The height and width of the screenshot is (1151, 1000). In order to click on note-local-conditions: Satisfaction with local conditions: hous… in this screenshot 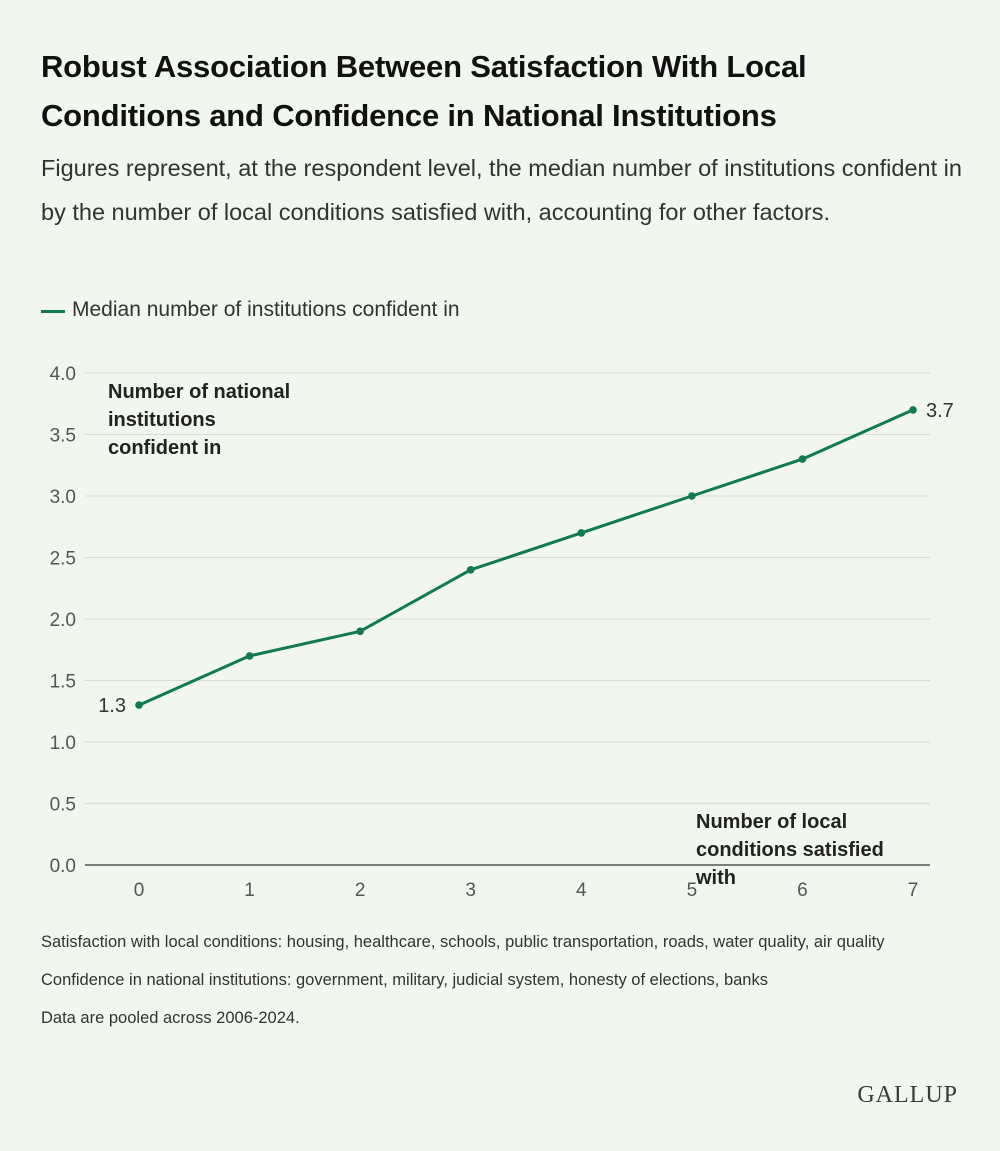, I will do `click(463, 942)`.